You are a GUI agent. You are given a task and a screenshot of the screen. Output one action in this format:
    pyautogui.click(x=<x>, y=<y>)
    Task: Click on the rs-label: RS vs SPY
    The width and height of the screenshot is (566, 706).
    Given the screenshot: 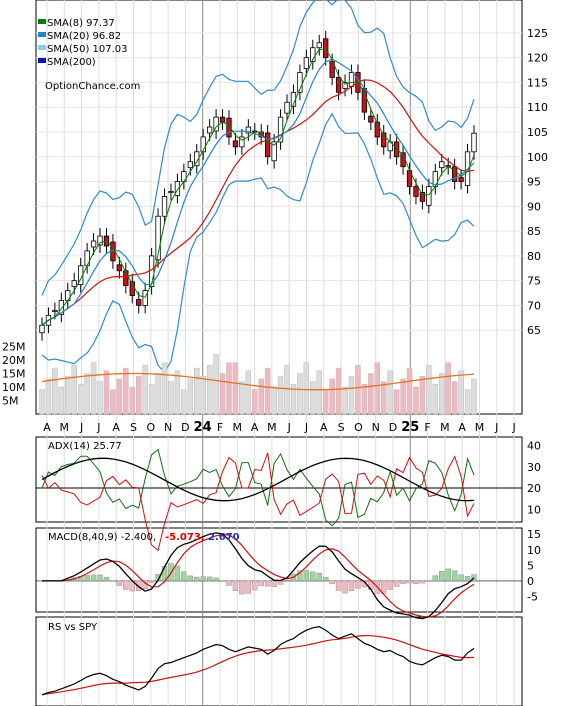 What is the action you would take?
    pyautogui.click(x=73, y=627)
    